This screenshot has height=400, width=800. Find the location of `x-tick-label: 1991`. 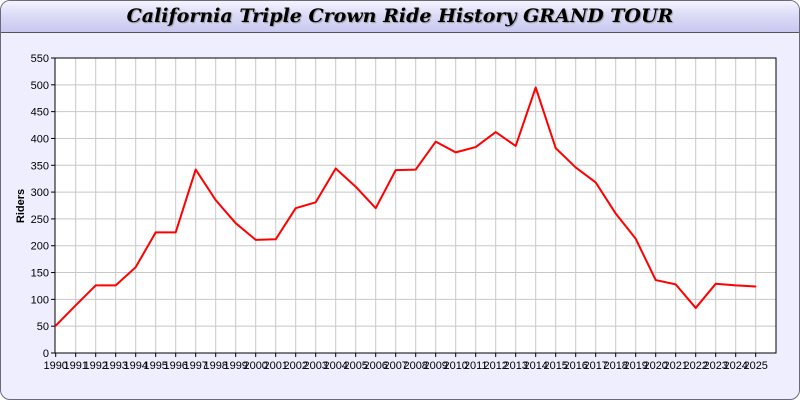

x-tick-label: 1991 is located at coordinates (75, 366).